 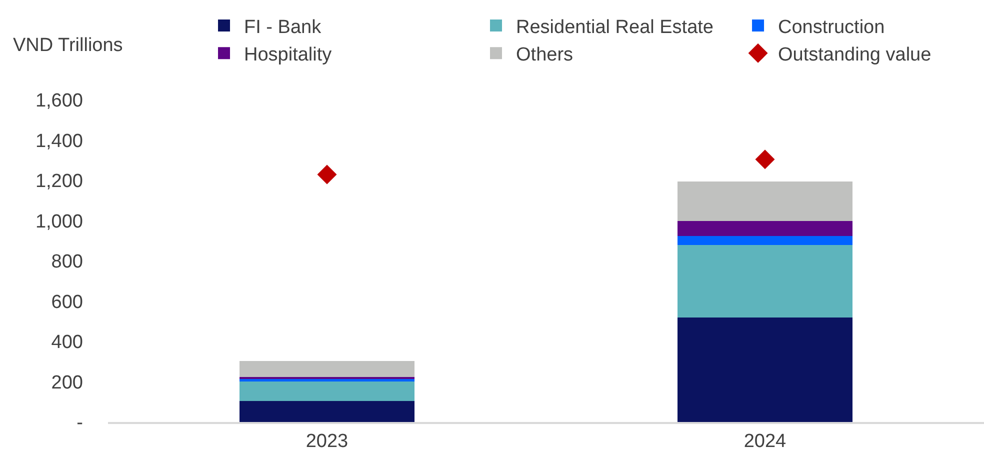 I want to click on y-tick-label: 200, so click(x=67, y=383).